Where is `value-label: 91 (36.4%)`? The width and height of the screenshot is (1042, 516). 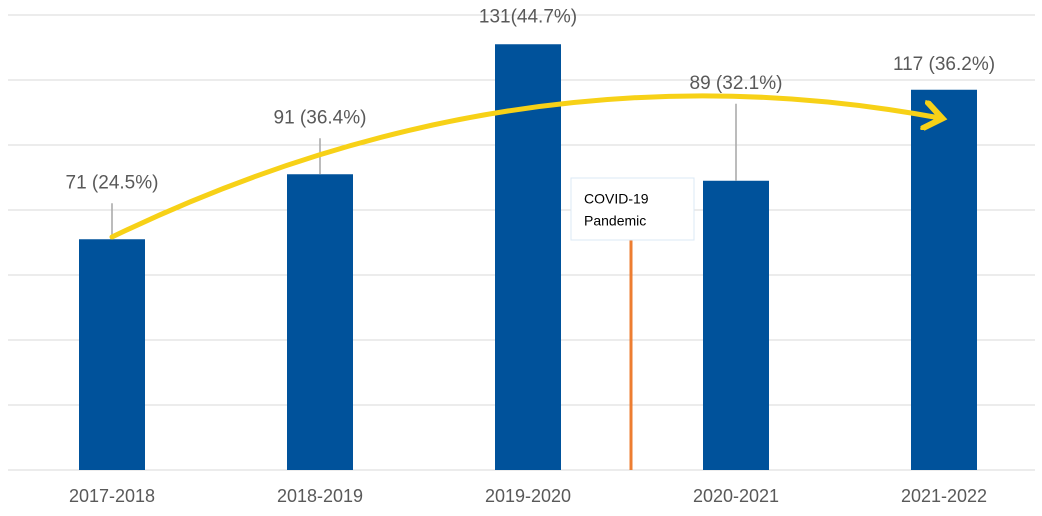 value-label: 91 (36.4%) is located at coordinates (320, 117).